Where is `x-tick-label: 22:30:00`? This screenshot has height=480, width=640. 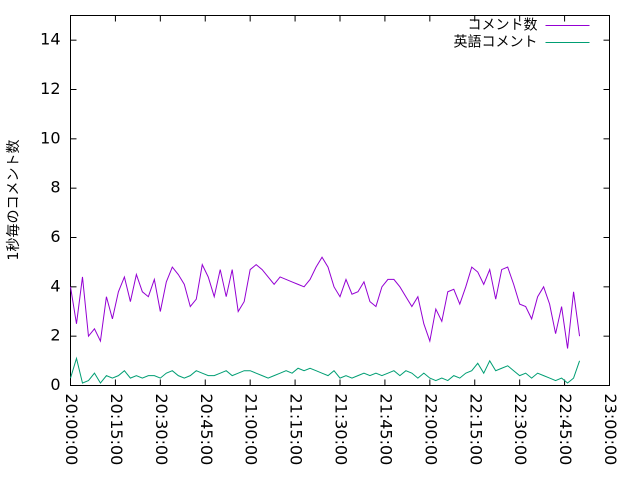 x-tick-label: 22:30:00 is located at coordinates (520, 430).